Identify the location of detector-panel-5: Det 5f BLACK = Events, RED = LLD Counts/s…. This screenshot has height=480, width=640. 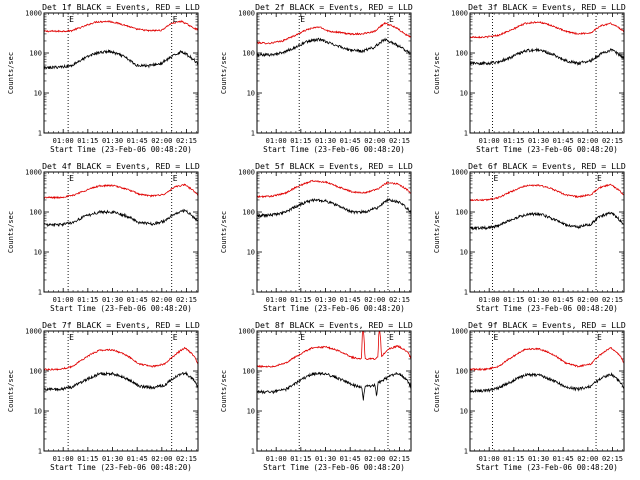
(316, 237).